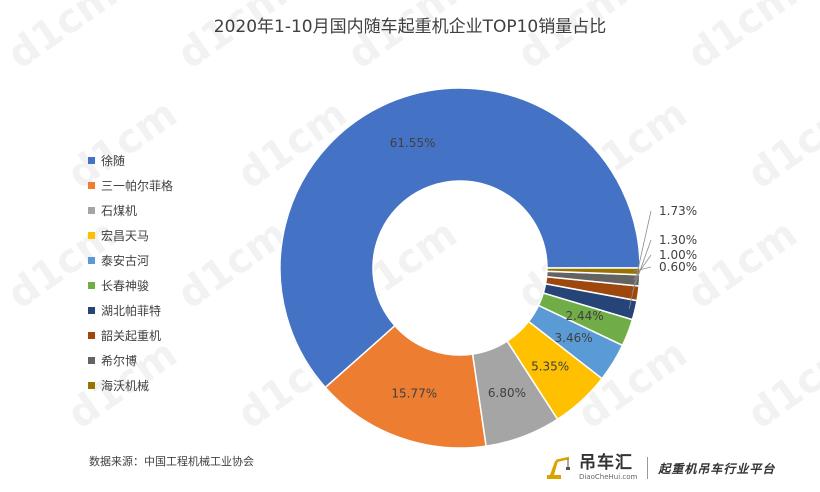  What do you see at coordinates (119, 361) in the screenshot?
I see `legend-label: 希尔博` at bounding box center [119, 361].